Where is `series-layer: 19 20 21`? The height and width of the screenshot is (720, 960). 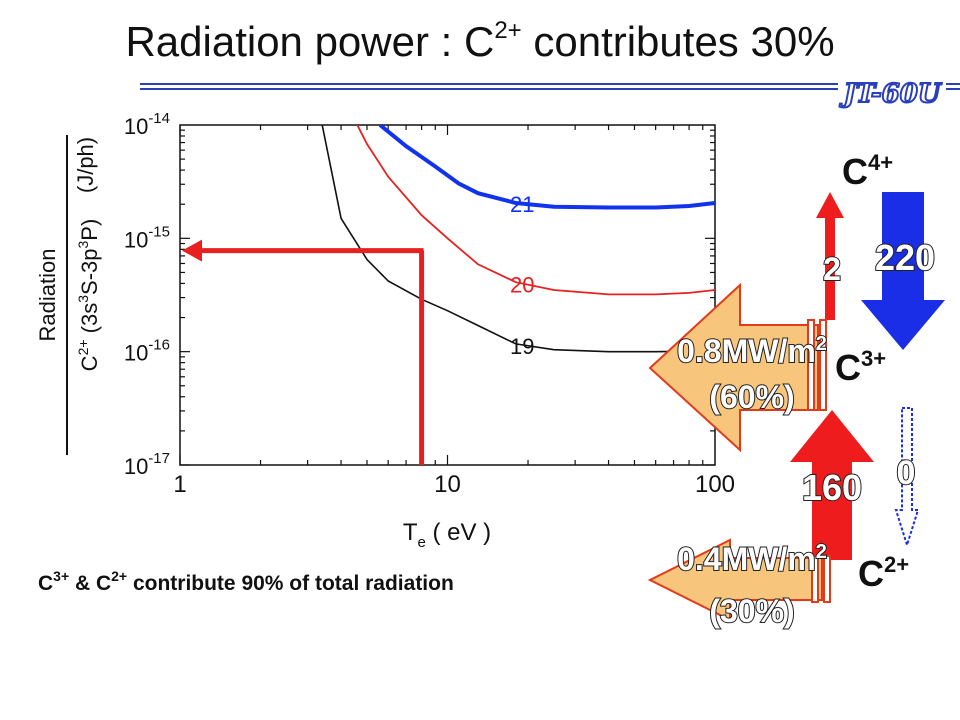 series-layer: 19 20 21 is located at coordinates (518, 242).